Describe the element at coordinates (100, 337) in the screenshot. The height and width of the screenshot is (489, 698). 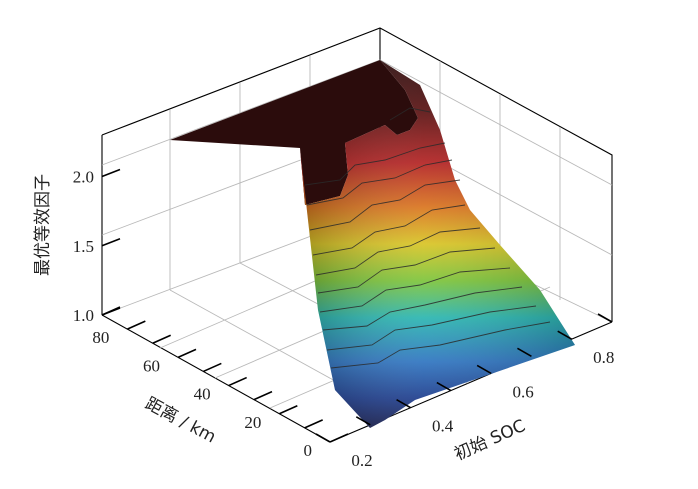
I see `distance-tick-label: 80` at that location.